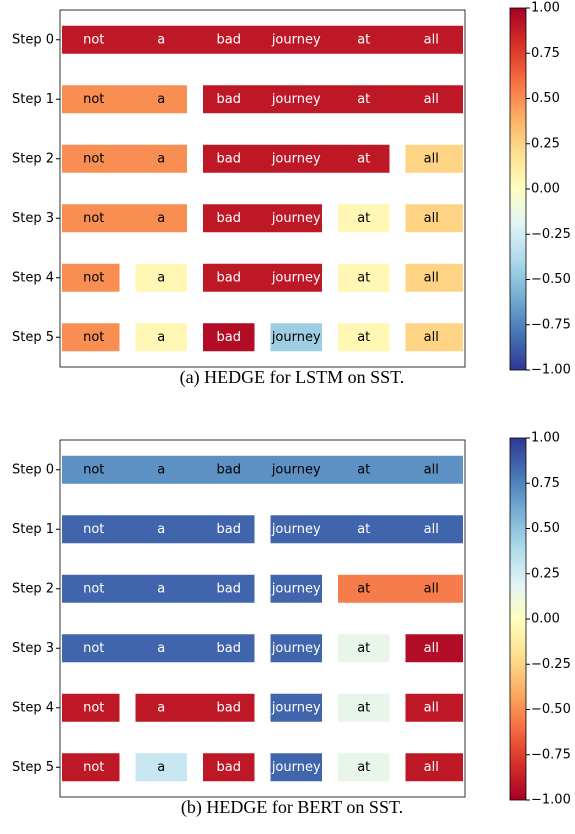 The height and width of the screenshot is (834, 575). What do you see at coordinates (551, 370) in the screenshot?
I see `colorbar-tick-label: −1.00` at bounding box center [551, 370].